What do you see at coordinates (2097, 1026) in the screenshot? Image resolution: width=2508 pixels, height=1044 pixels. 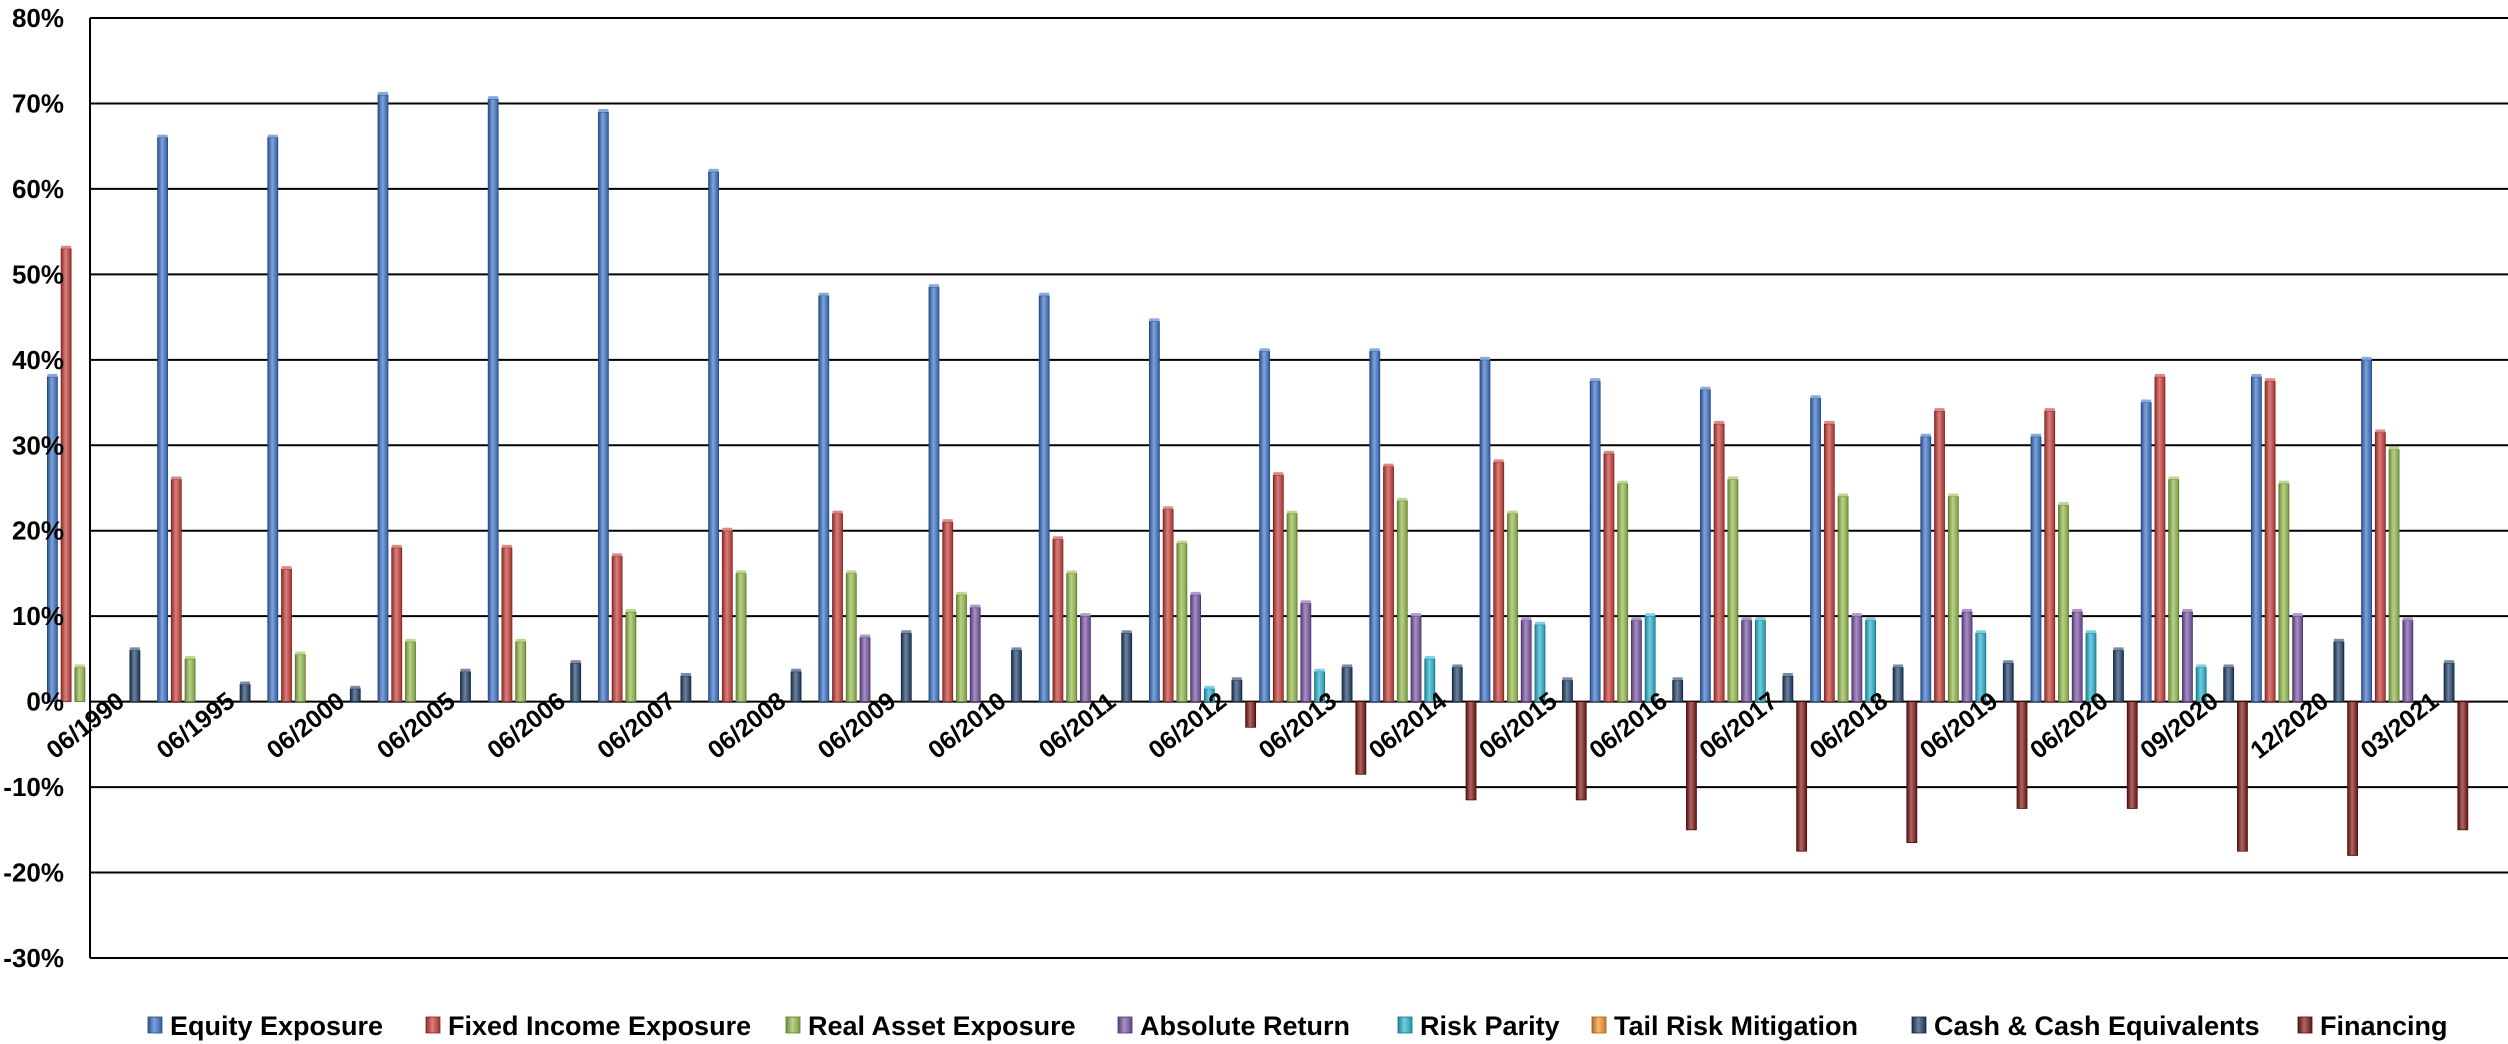 I see `legend-label: Cash & Cash Equivalents` at bounding box center [2097, 1026].